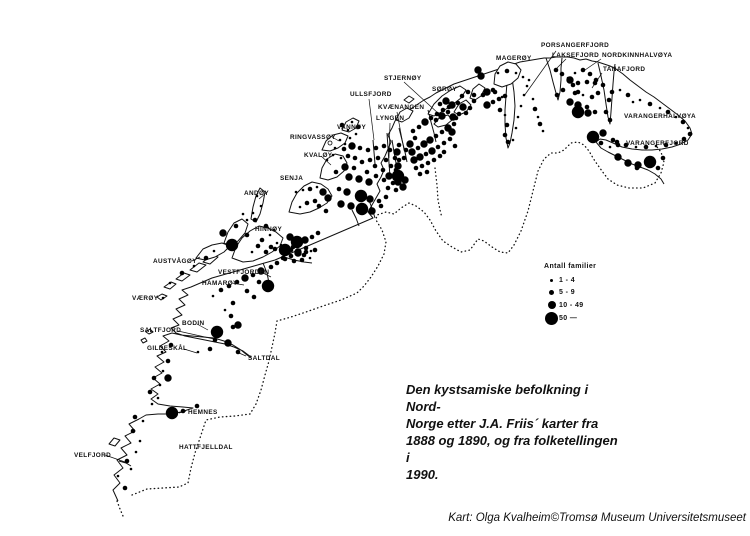 This screenshot has width=750, height=536. What do you see at coordinates (220, 283) in the screenshot?
I see `place-label-hamarøy: HAMARØY` at bounding box center [220, 283].